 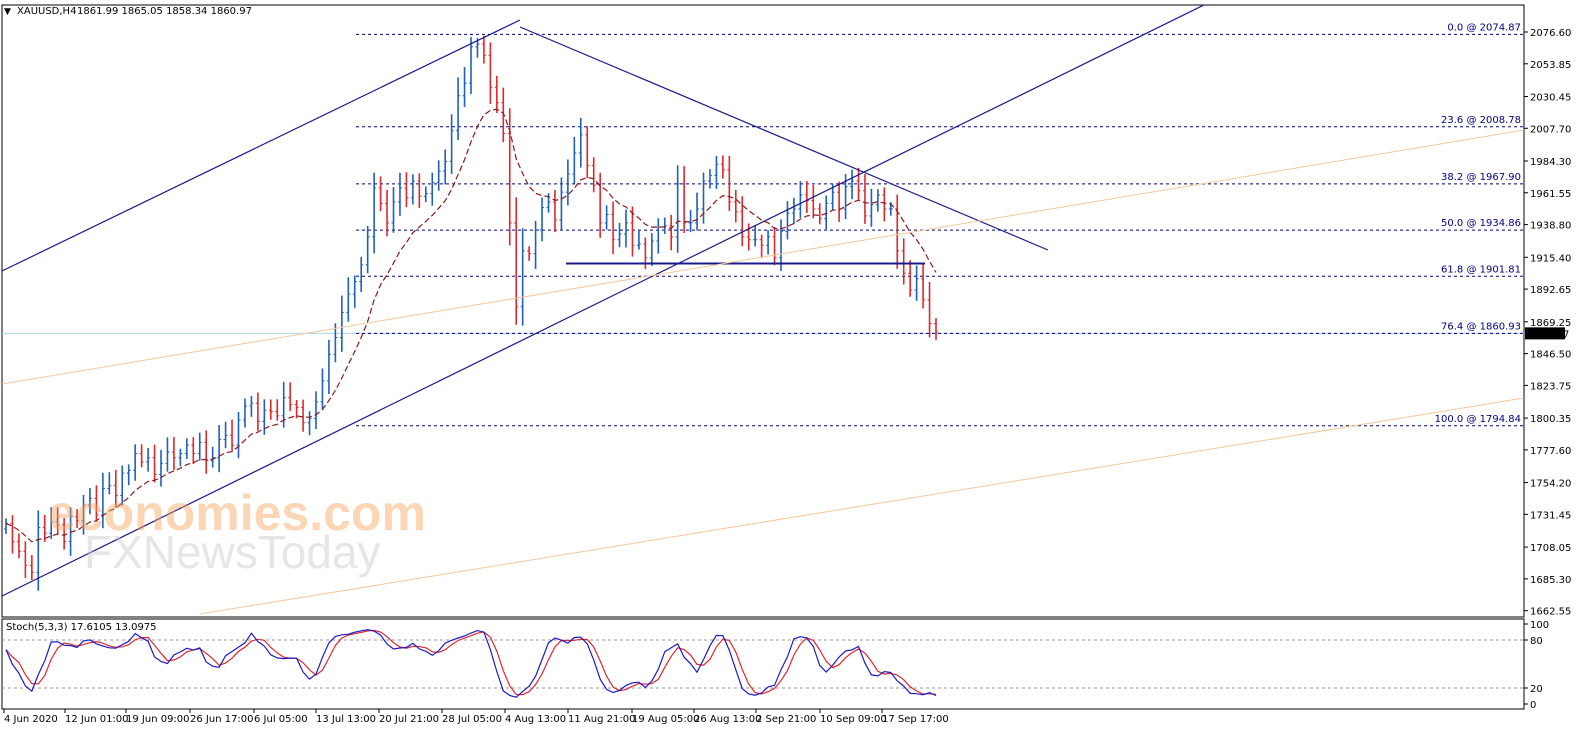 I want to click on watermark-line1: economies.com, so click(x=237, y=513).